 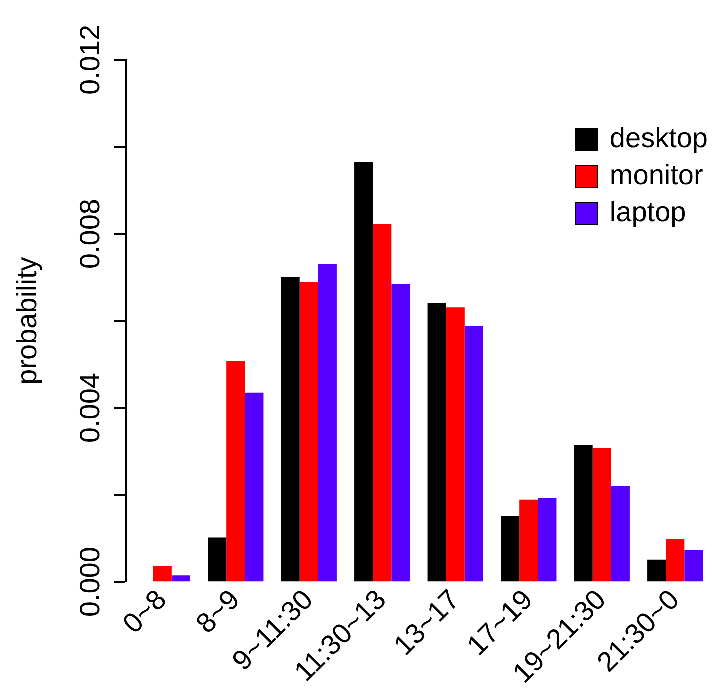 I want to click on y-tick-label: 0.000, so click(x=90, y=582).